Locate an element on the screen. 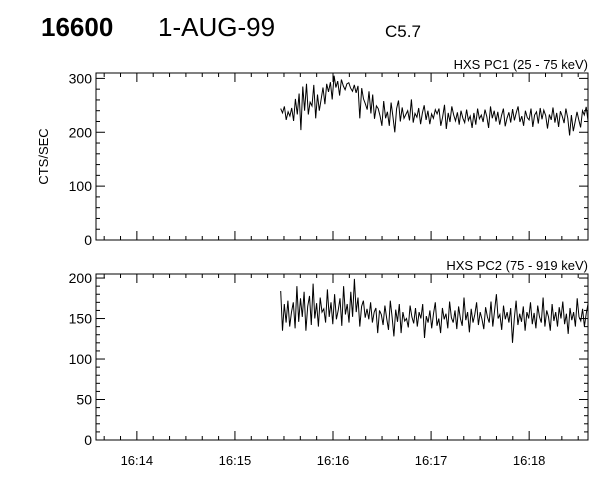  event-id: 16600 is located at coordinates (77, 27).